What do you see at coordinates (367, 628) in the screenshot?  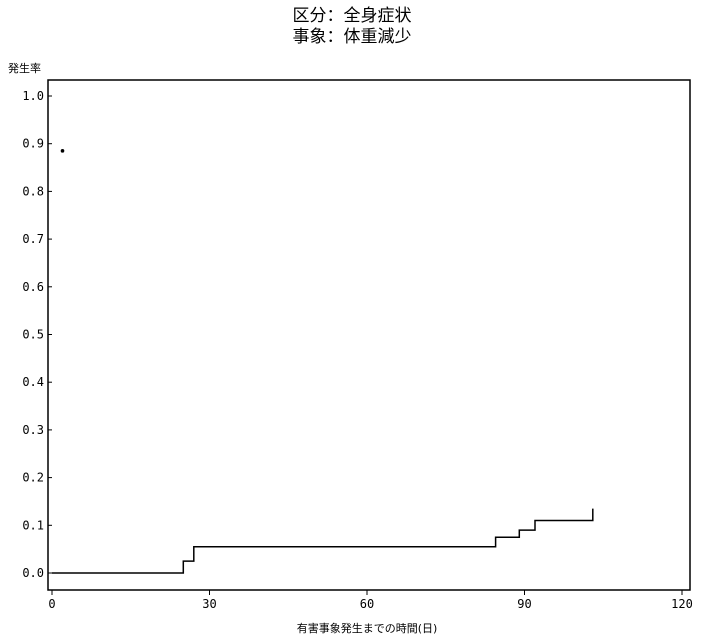 I see `x-axis-label: 有害事象発生までの時間(日)` at bounding box center [367, 628].